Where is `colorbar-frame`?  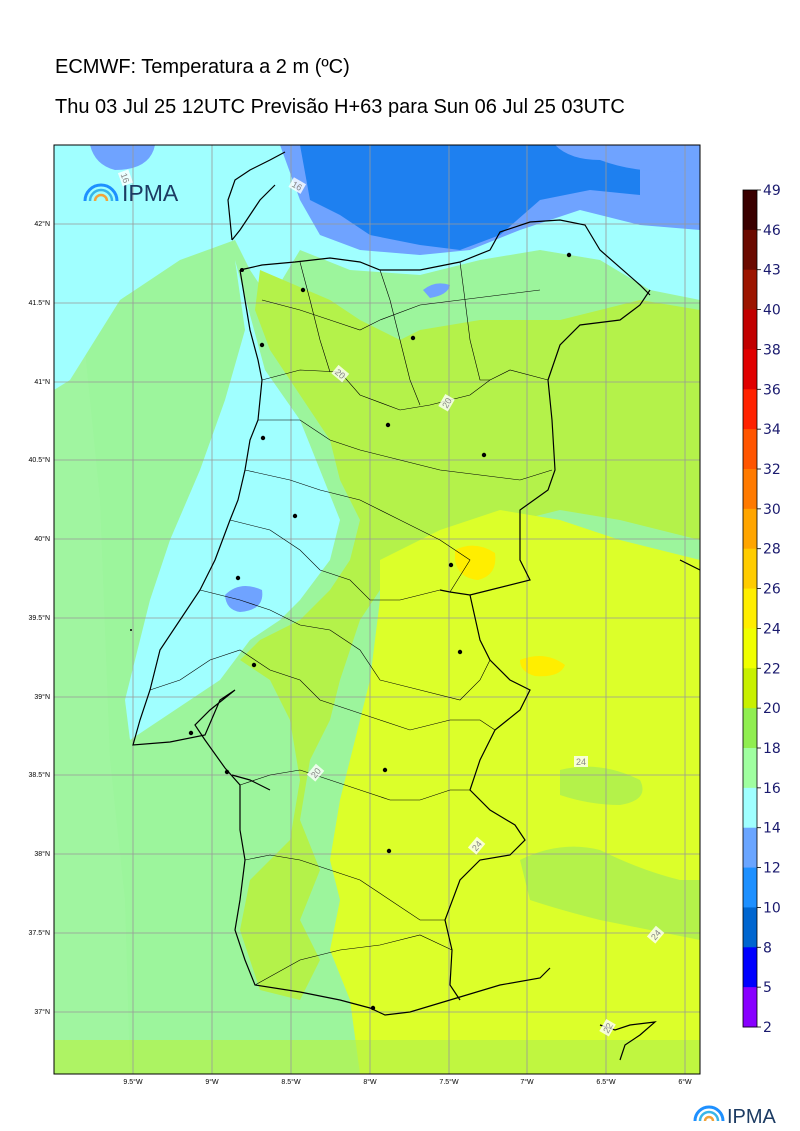
colorbar-frame is located at coordinates (750, 608).